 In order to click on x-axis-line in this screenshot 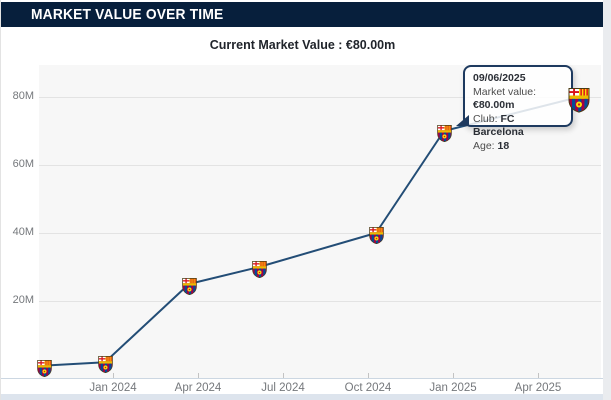, I will do `click(302, 378)`.